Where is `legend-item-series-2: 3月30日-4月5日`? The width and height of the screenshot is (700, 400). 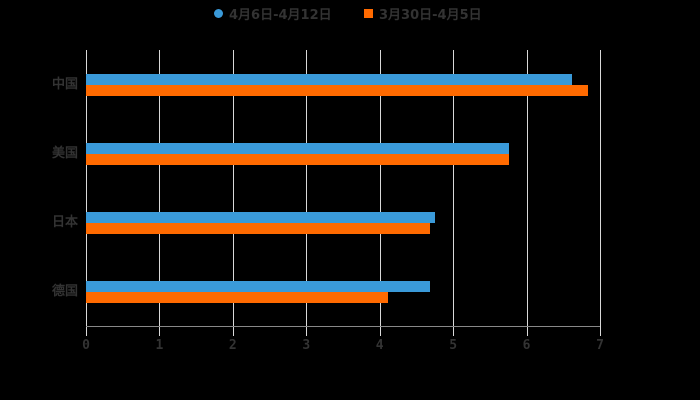 legend-item-series-2: 3月30日-4月5日 is located at coordinates (423, 13).